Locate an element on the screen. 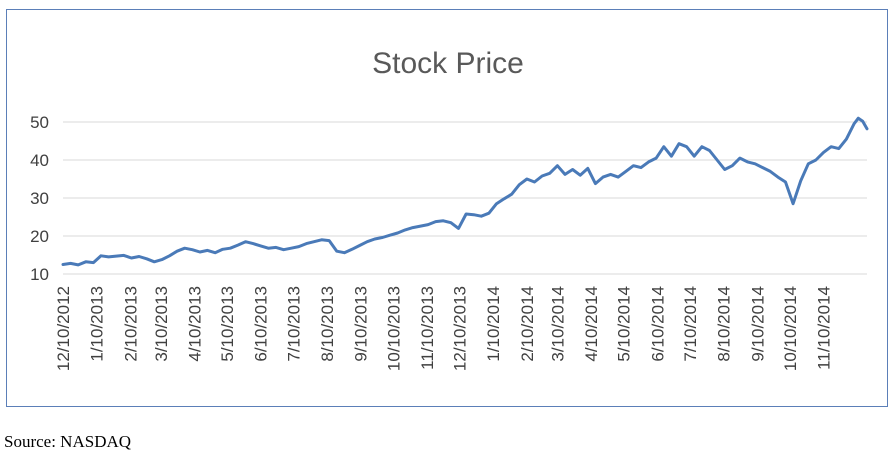 The height and width of the screenshot is (459, 896). x-tick-label: 2/10/2014 is located at coordinates (527, 324).